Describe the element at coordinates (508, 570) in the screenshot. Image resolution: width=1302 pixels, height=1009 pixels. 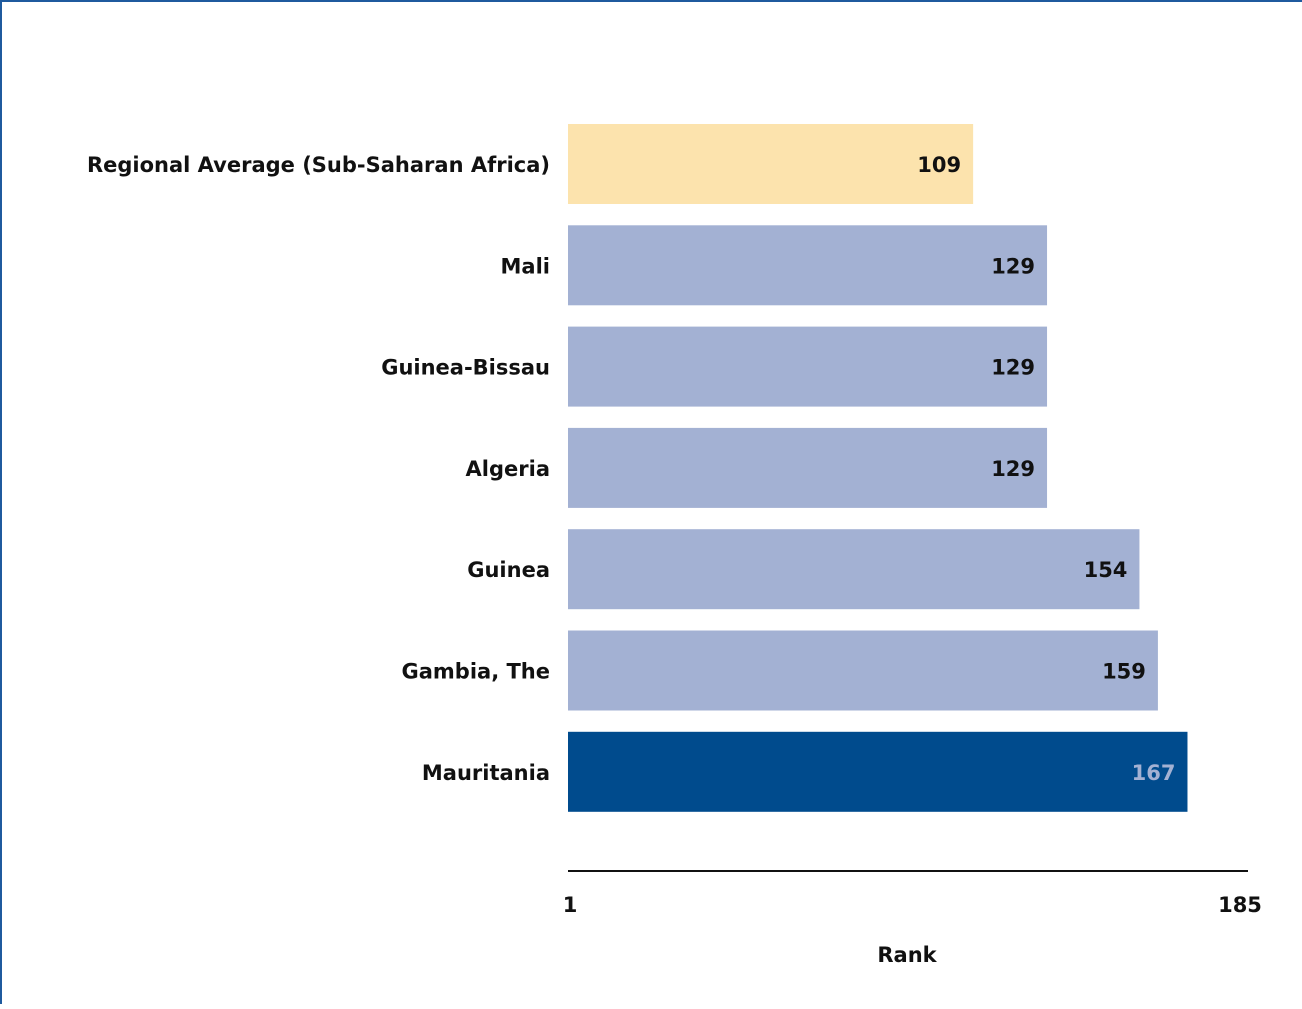
I see `category-label-4: Guinea` at that location.